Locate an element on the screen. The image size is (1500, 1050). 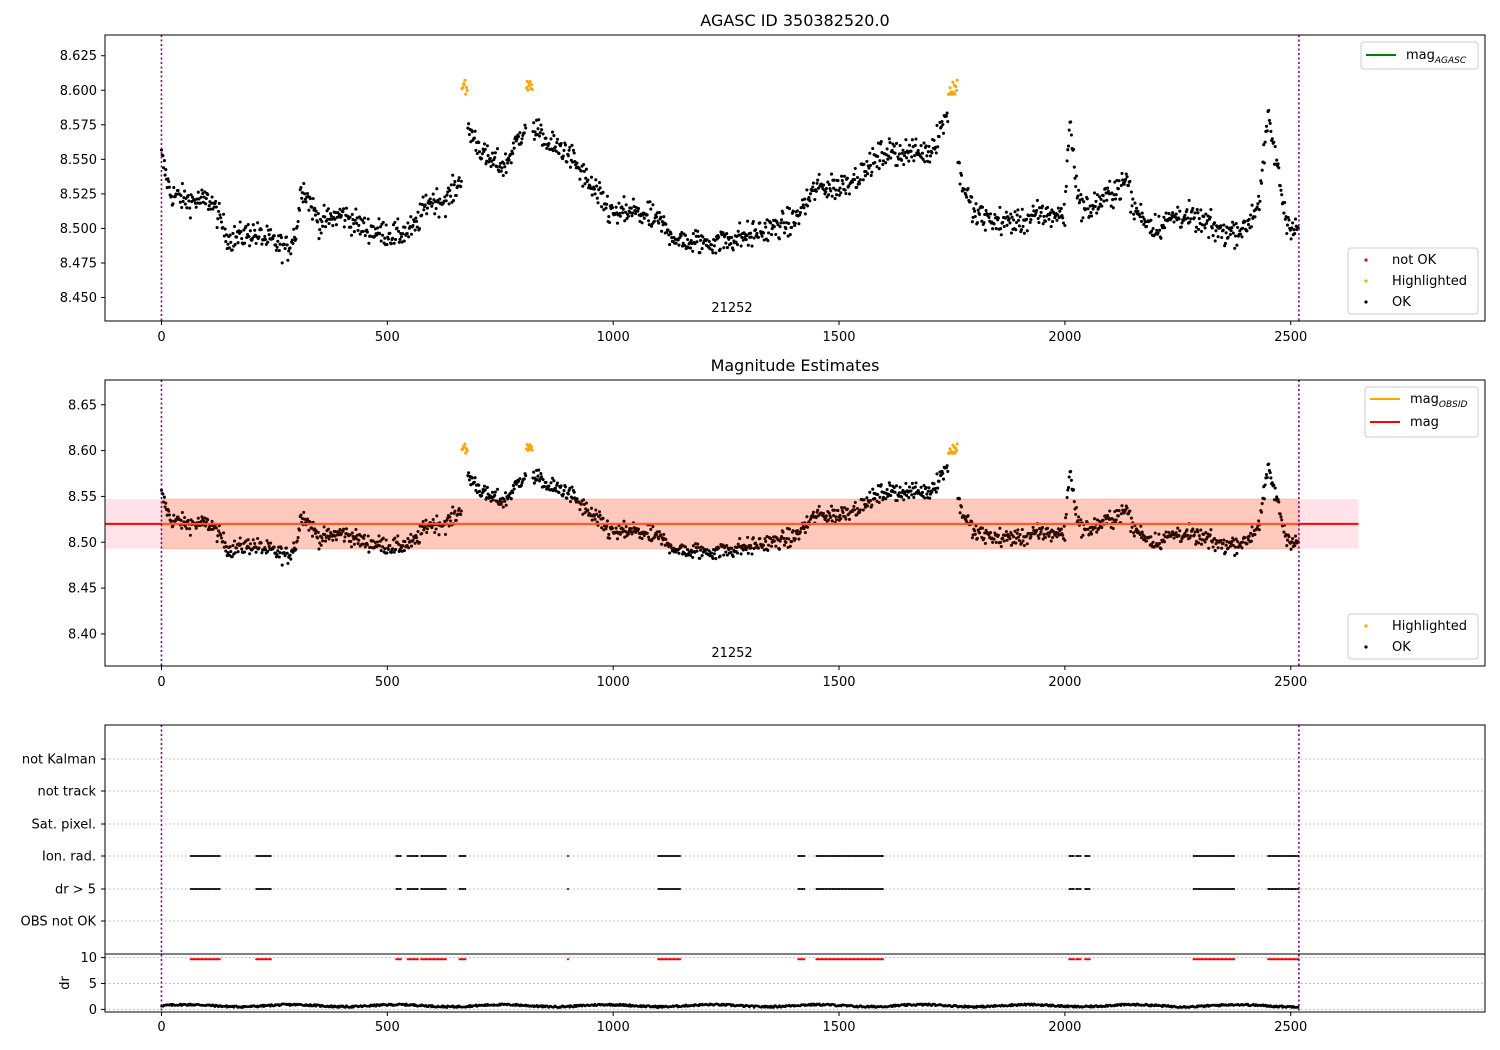
agasc-obsid-annotation: 21252 is located at coordinates (731, 308).